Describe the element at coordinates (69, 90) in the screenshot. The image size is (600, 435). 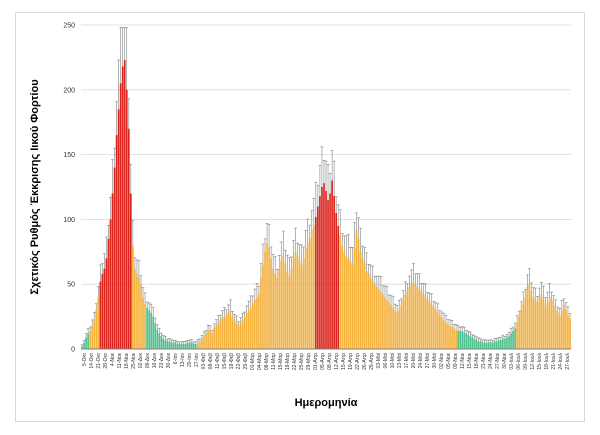
I see `y-tick-label: 200` at that location.